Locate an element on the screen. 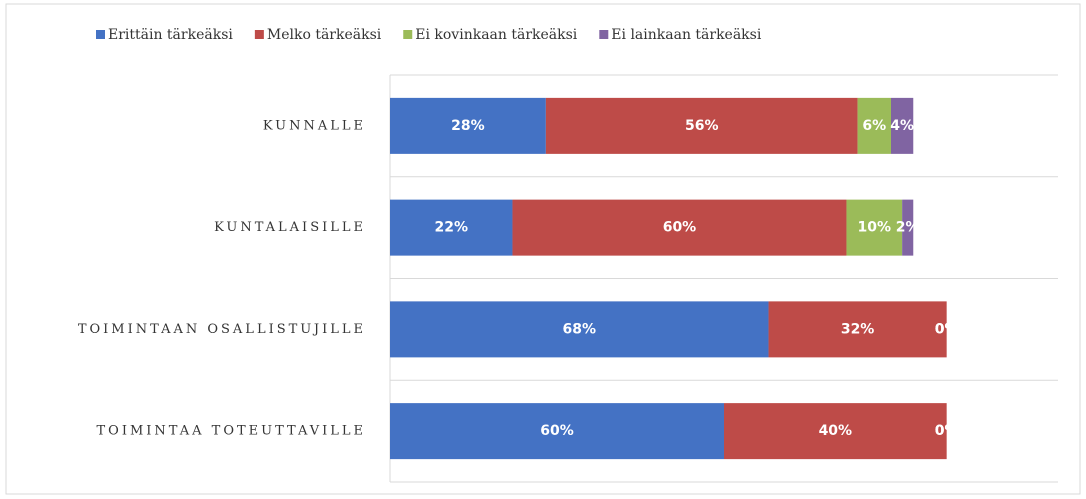 This screenshot has width=1086, height=499. data-label: 4% is located at coordinates (902, 126).